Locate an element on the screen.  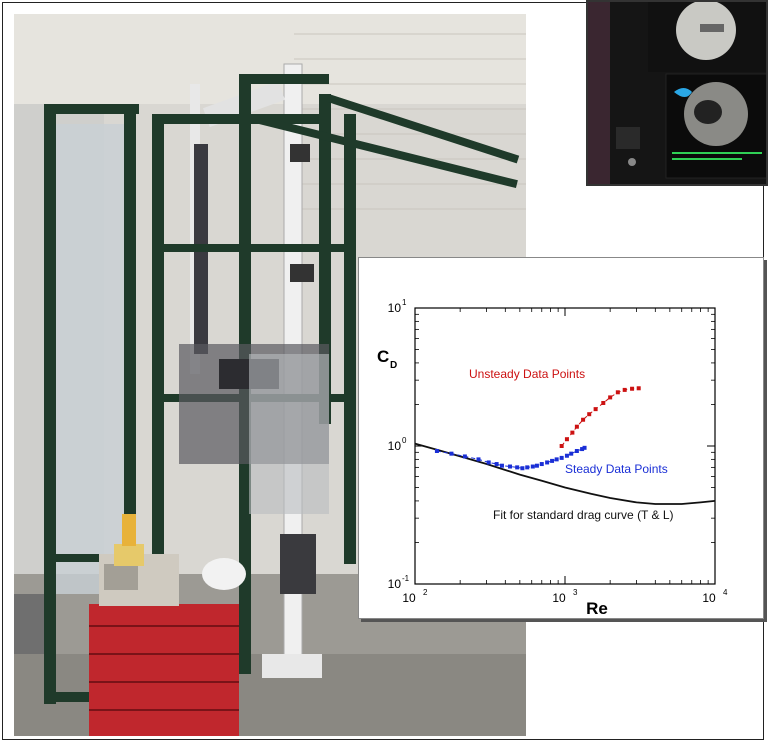
x-tick-label-exponent: 4 is located at coordinates (725, 592).